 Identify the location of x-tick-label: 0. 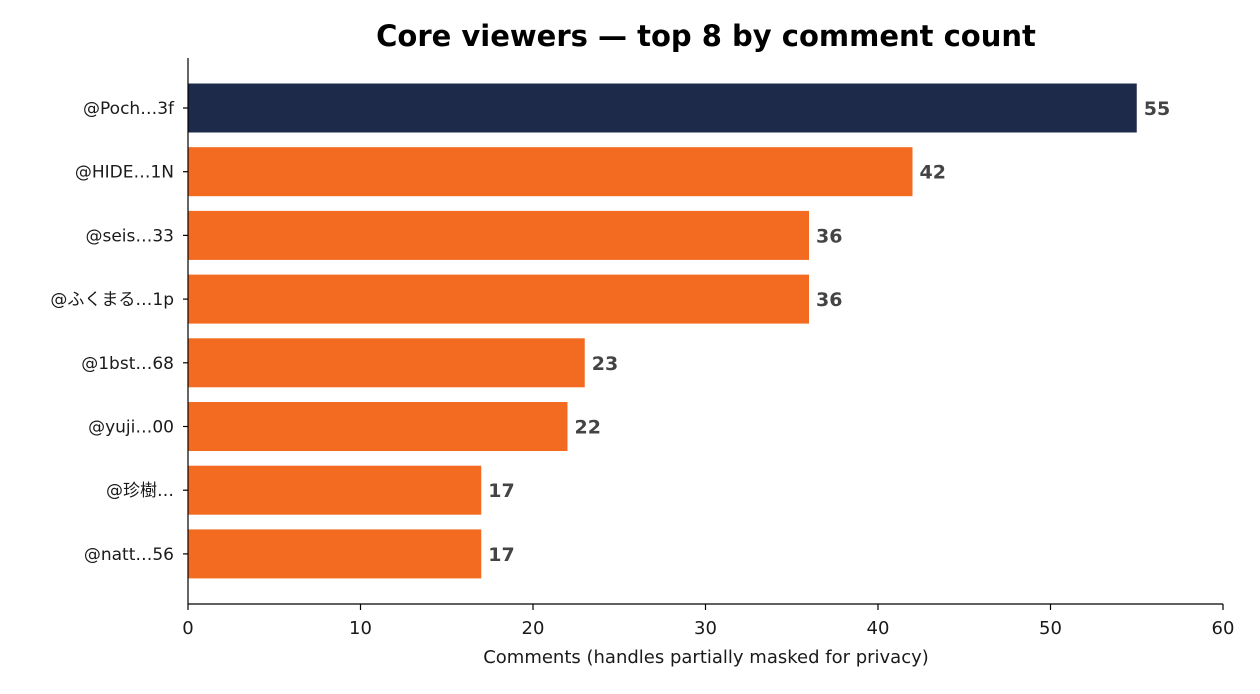
(187, 628).